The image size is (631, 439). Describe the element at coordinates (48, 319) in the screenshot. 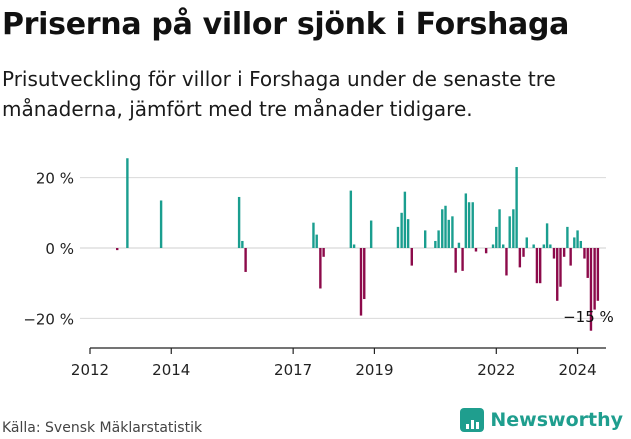

I see `y-tick-label: −20 %` at that location.